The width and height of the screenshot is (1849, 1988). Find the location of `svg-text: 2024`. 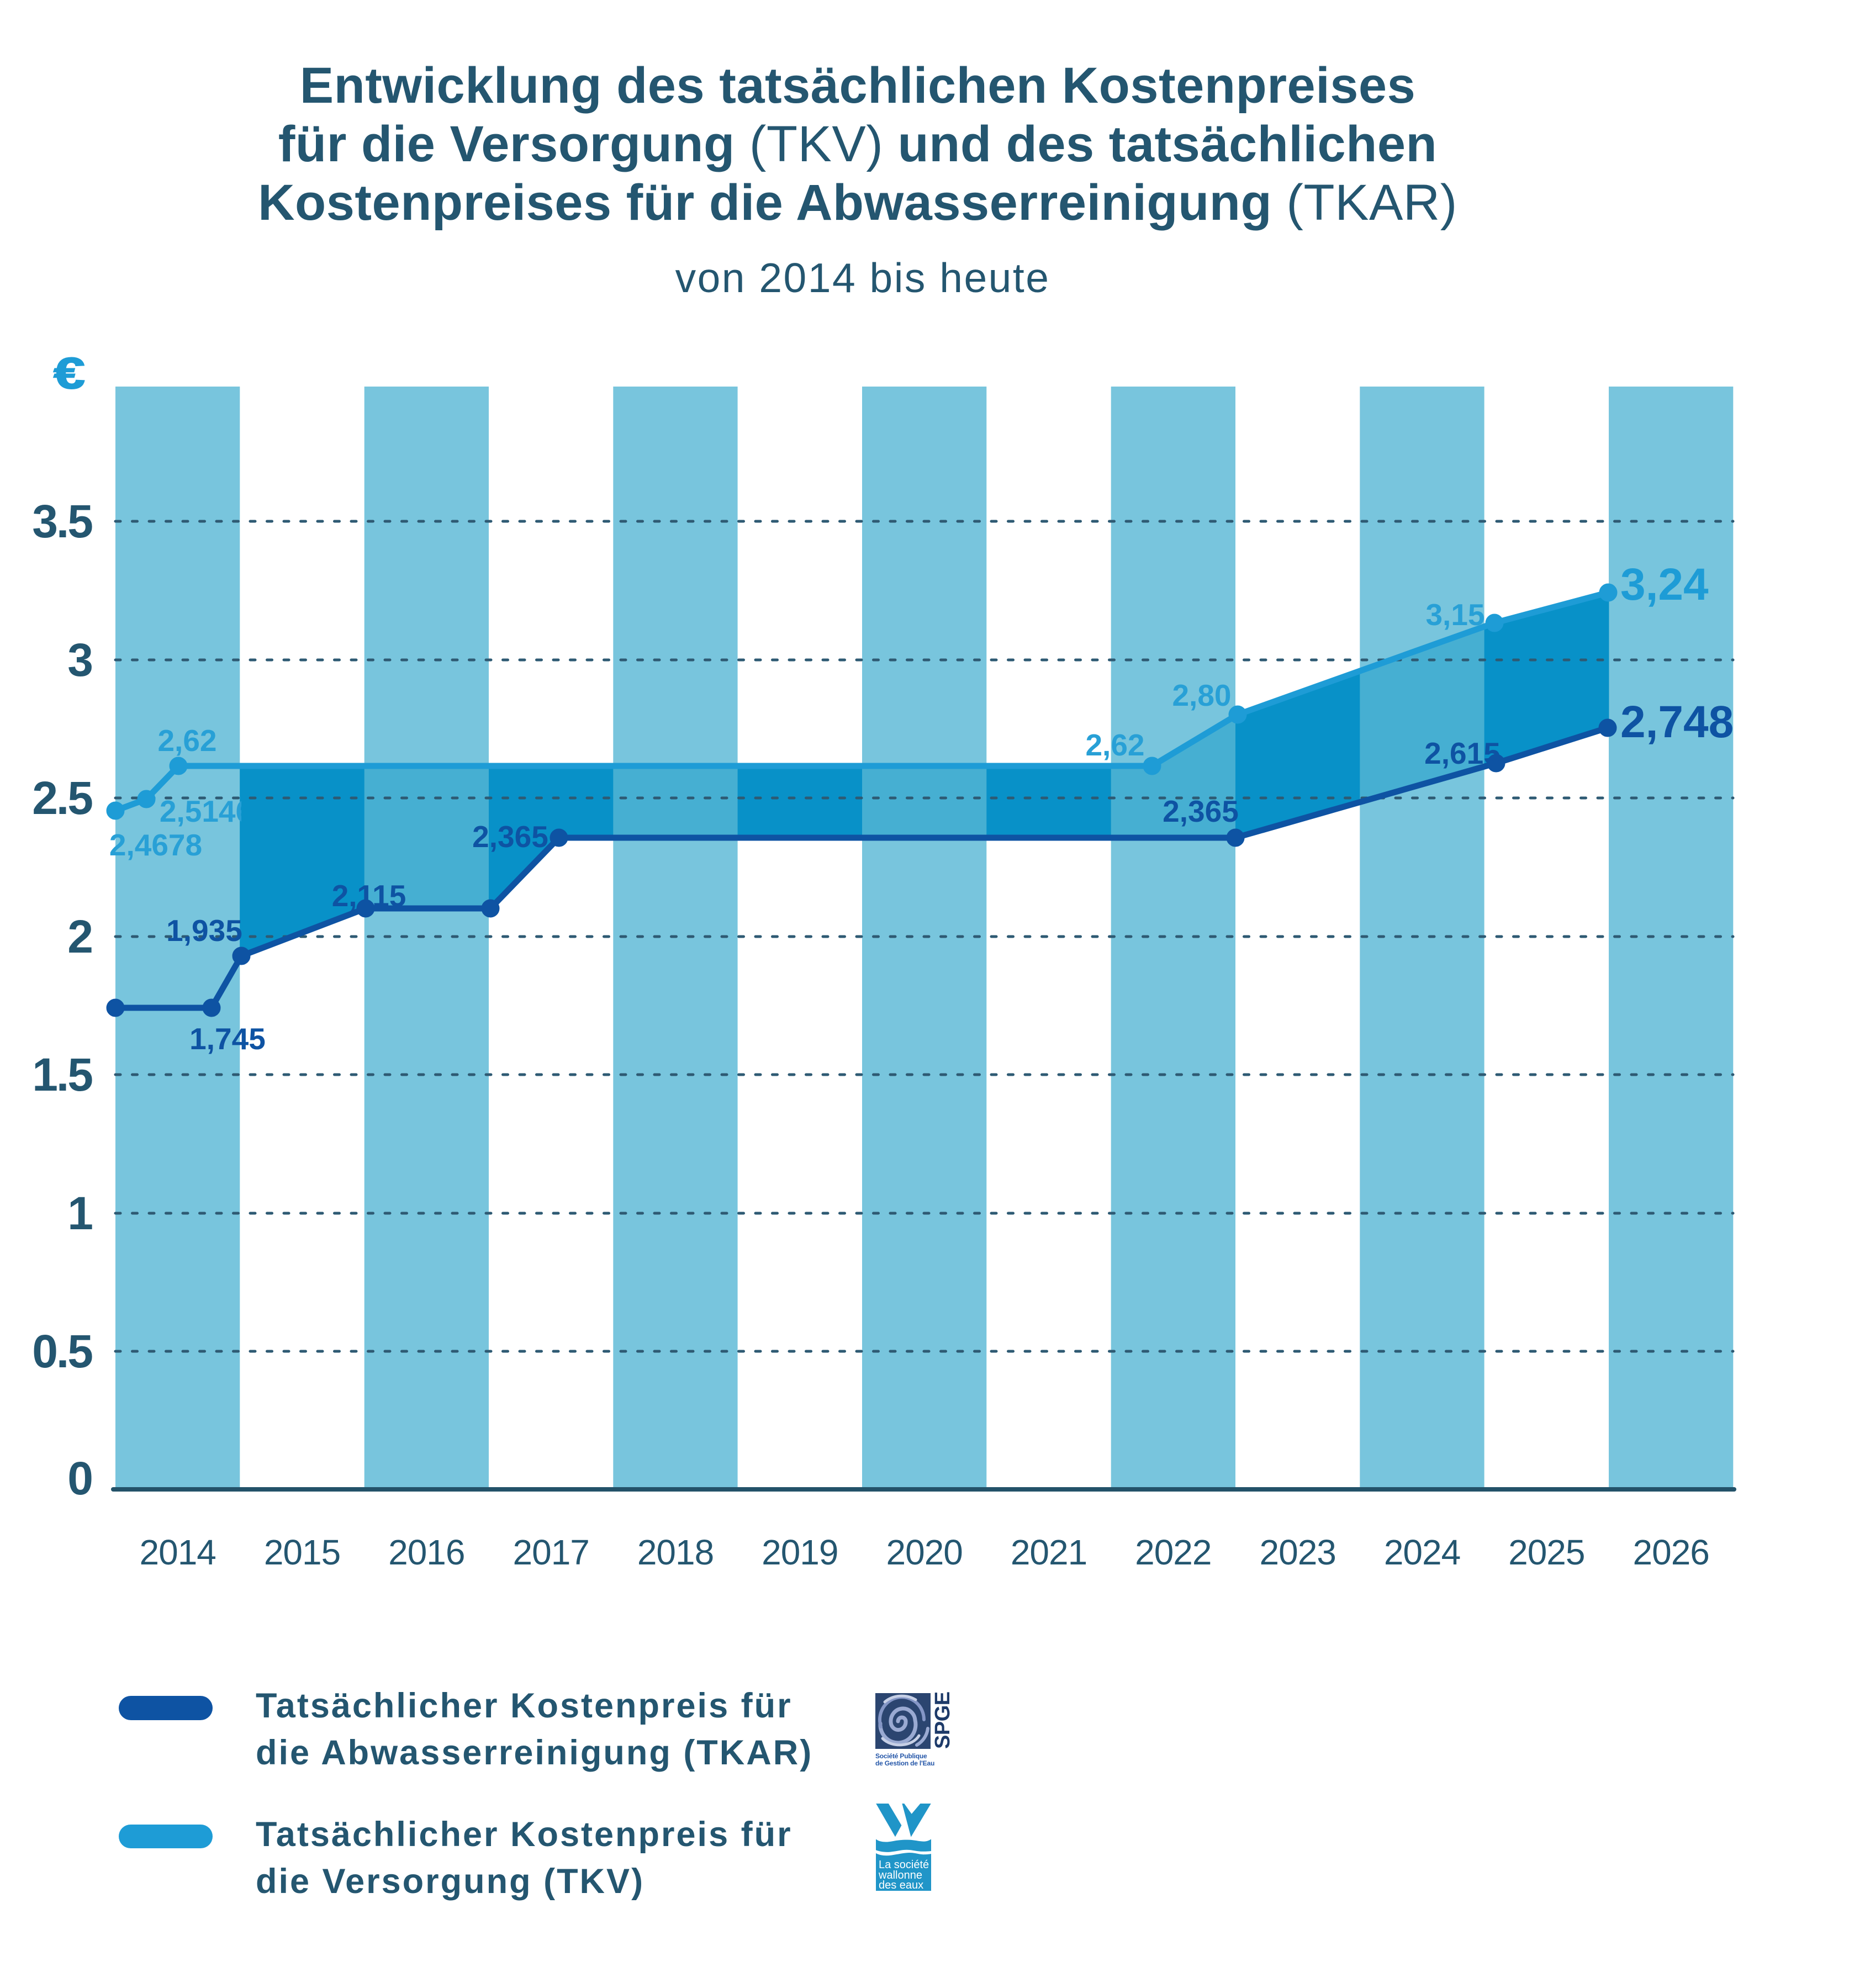

svg-text: 2024 is located at coordinates (1422, 1552).